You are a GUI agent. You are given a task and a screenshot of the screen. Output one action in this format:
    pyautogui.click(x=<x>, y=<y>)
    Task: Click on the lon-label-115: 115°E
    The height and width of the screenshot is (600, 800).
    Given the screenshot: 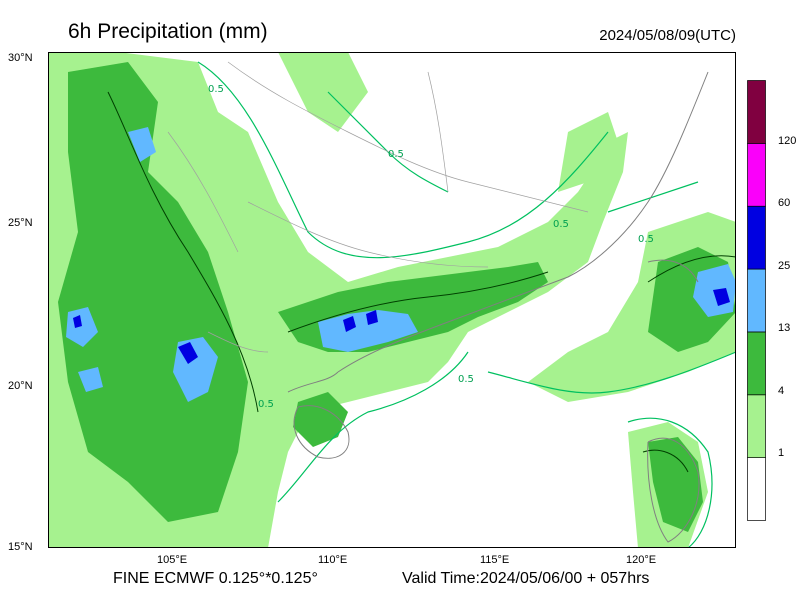 What is the action you would take?
    pyautogui.click(x=495, y=560)
    